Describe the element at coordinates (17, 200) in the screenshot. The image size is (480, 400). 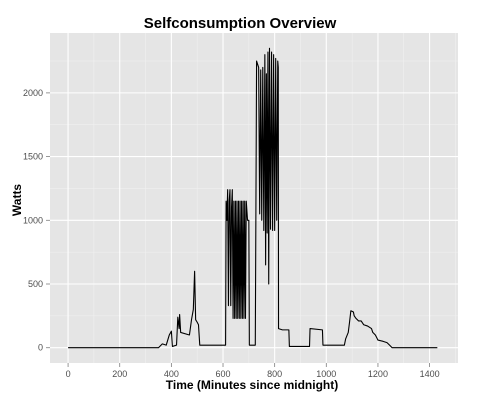
I see `y-axis-title: Watts` at that location.